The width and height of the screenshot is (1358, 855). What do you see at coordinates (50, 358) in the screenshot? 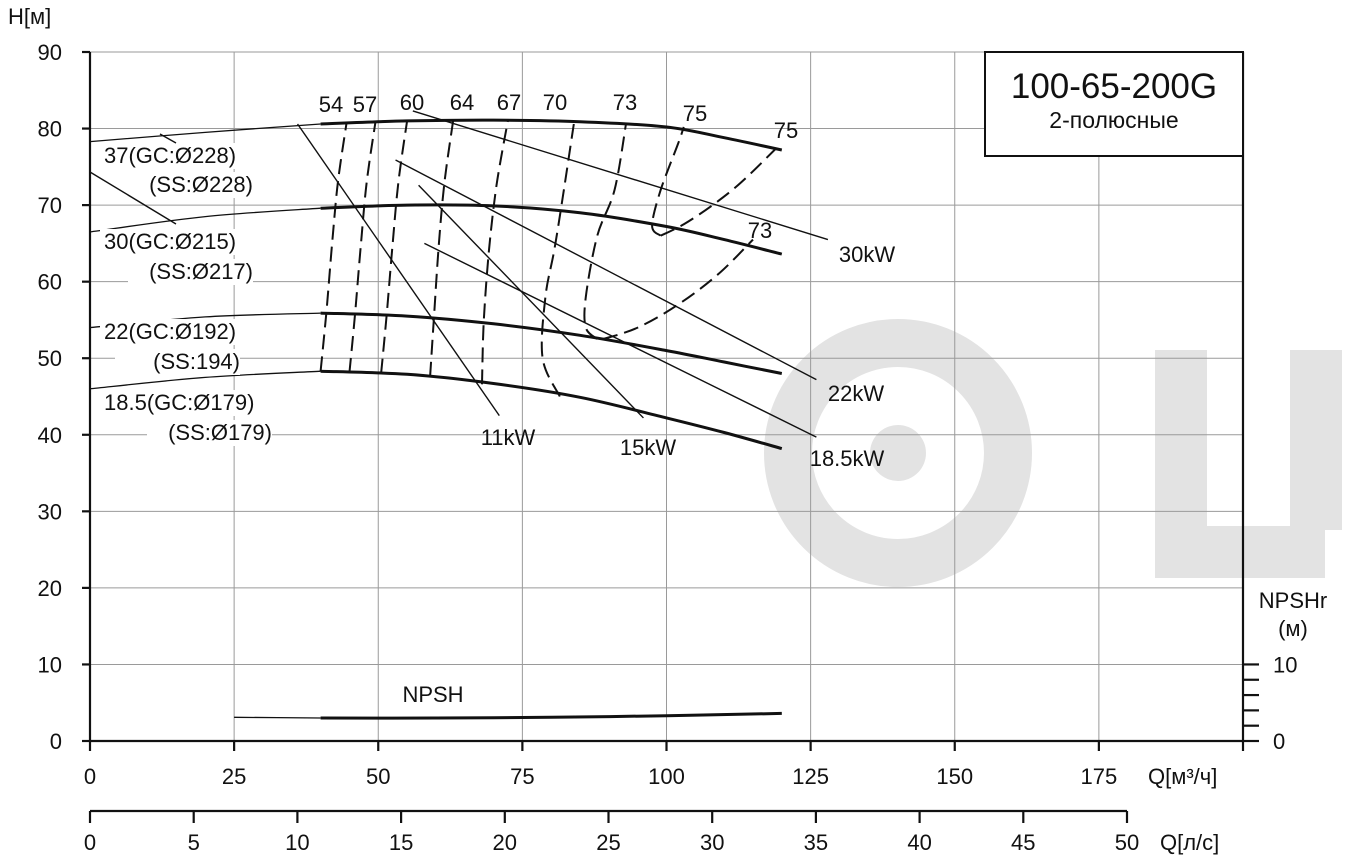
I see `y-tick-label: 50` at bounding box center [50, 358].